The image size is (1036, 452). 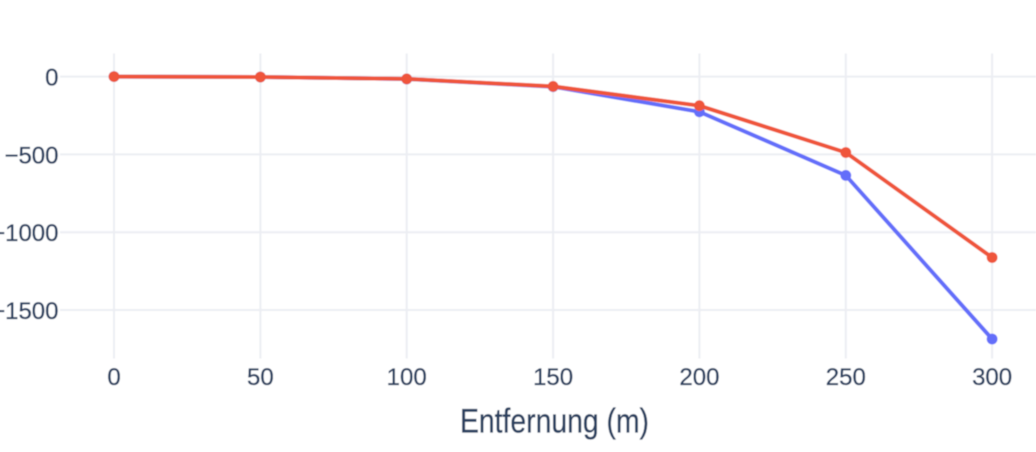 I want to click on svg-text: 100, so click(x=407, y=377).